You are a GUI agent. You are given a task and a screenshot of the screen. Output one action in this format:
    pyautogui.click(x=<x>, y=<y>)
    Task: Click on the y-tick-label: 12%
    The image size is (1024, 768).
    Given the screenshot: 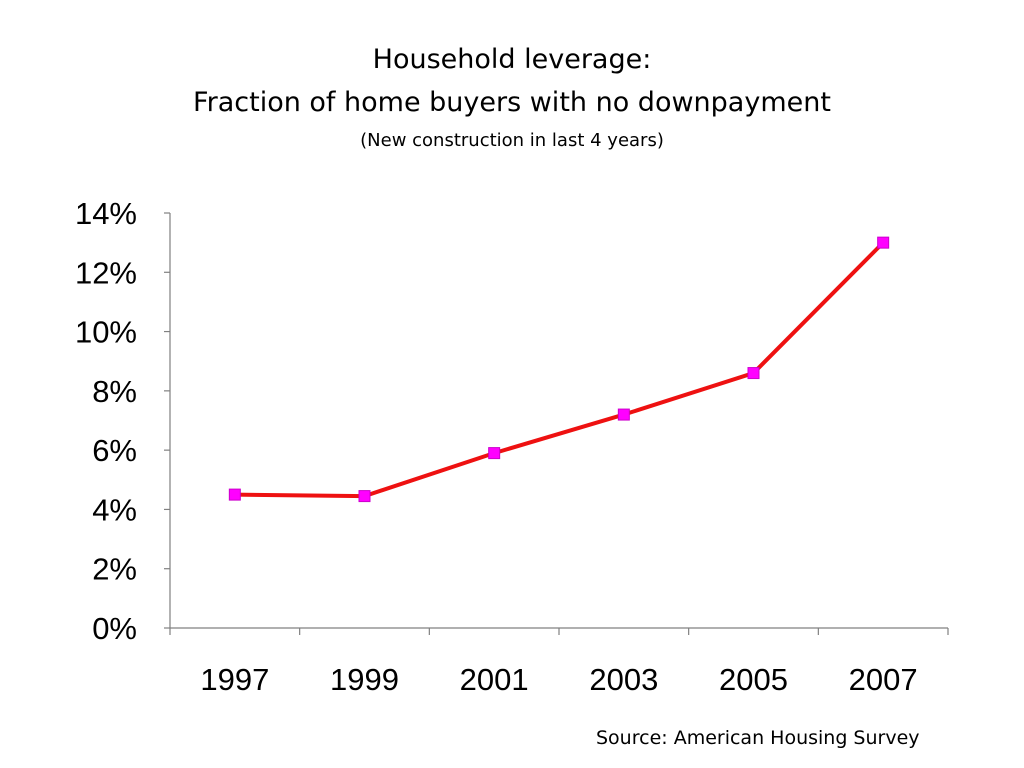 What is the action you would take?
    pyautogui.click(x=106, y=272)
    